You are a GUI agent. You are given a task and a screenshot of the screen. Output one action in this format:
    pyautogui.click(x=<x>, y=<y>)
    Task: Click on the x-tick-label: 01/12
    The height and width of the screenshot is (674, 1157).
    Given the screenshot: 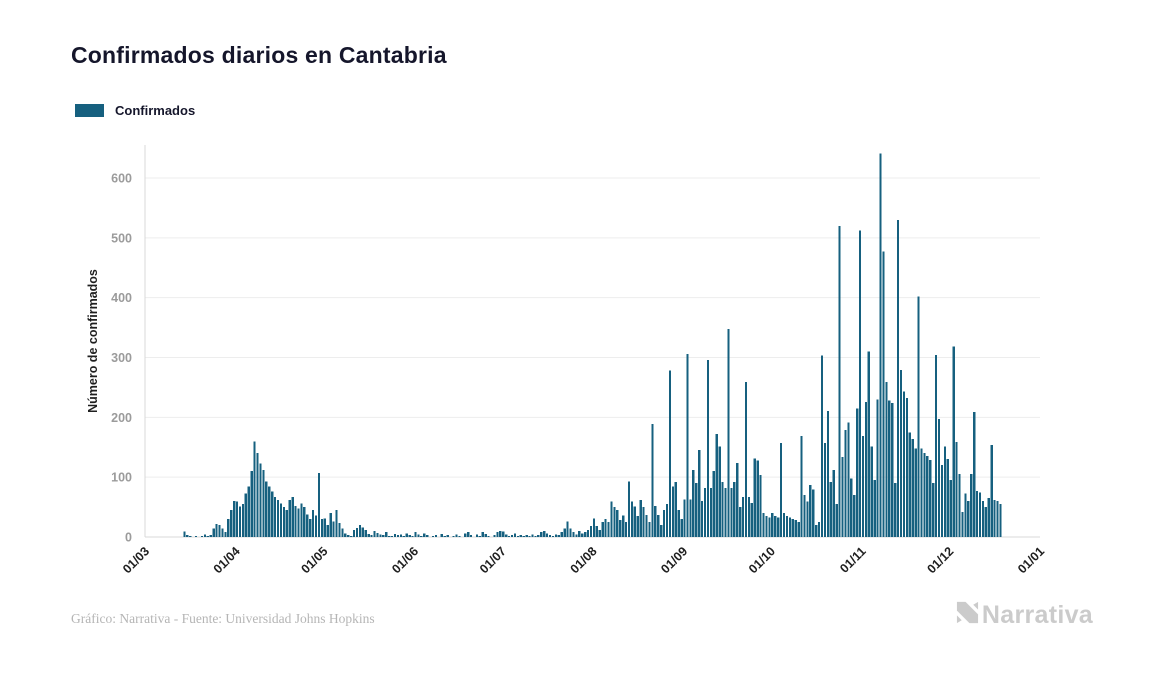 What is the action you would take?
    pyautogui.click(x=940, y=560)
    